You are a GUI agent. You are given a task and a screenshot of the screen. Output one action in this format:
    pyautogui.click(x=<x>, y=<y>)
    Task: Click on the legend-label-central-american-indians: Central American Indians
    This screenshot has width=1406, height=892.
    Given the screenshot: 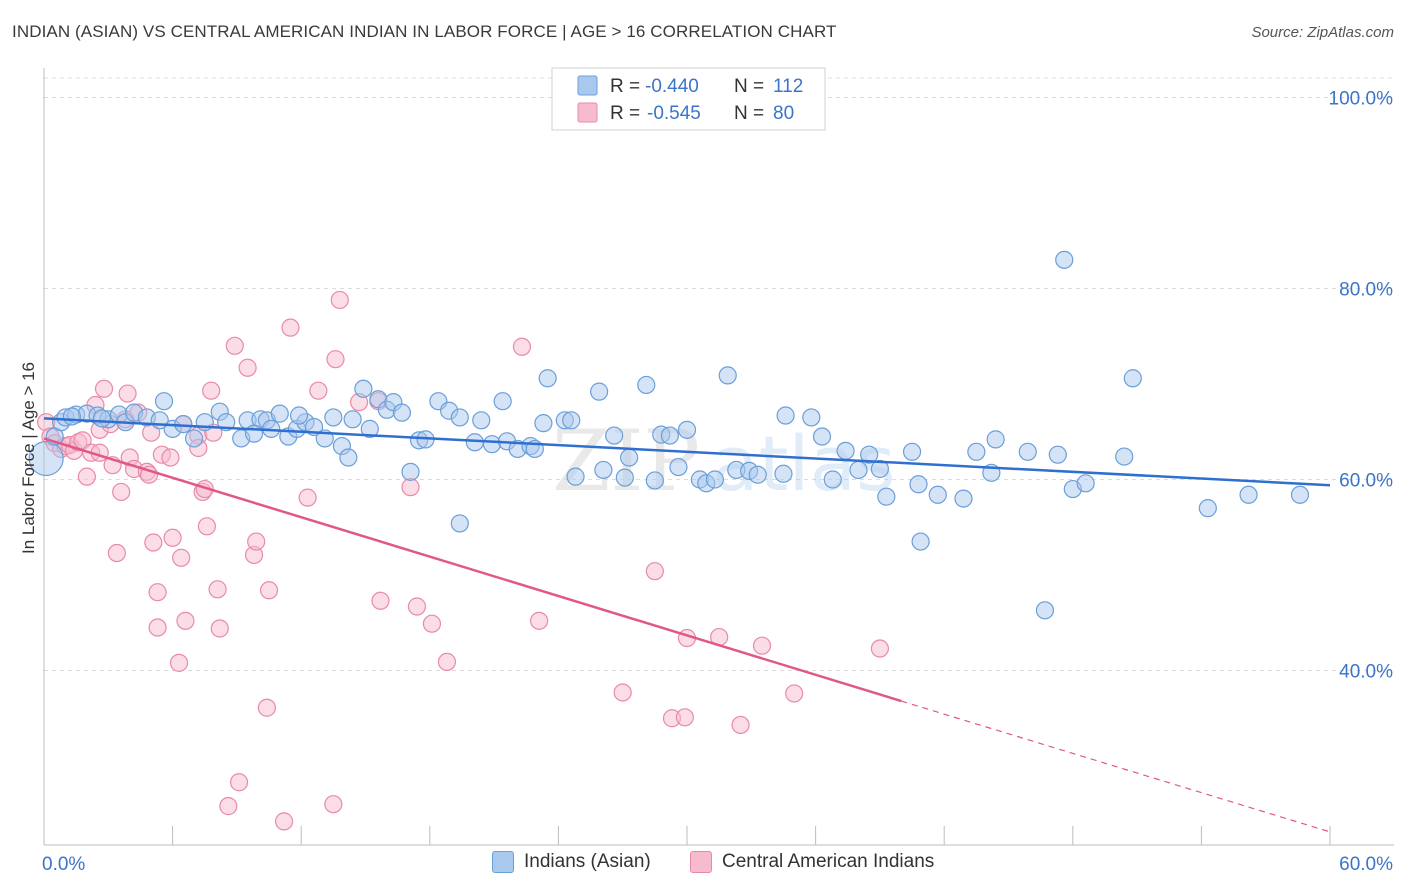 What is the action you would take?
    pyautogui.click(x=828, y=861)
    